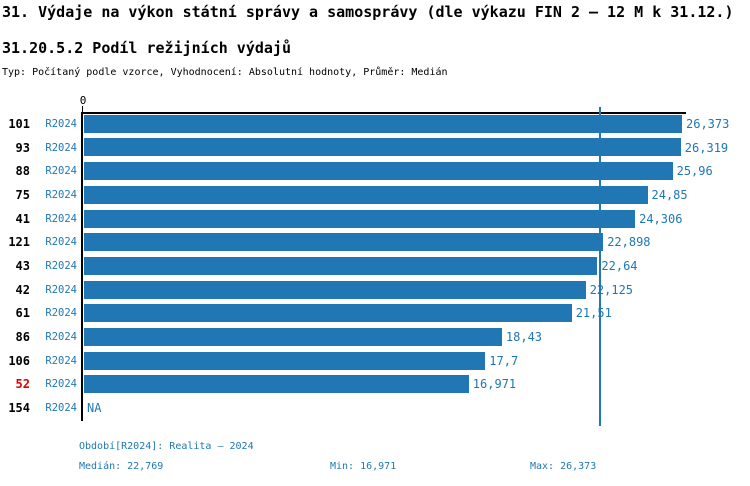 This screenshot has width=750, height=486. What do you see at coordinates (22, 289) in the screenshot?
I see `org-id-label: 42` at bounding box center [22, 289].